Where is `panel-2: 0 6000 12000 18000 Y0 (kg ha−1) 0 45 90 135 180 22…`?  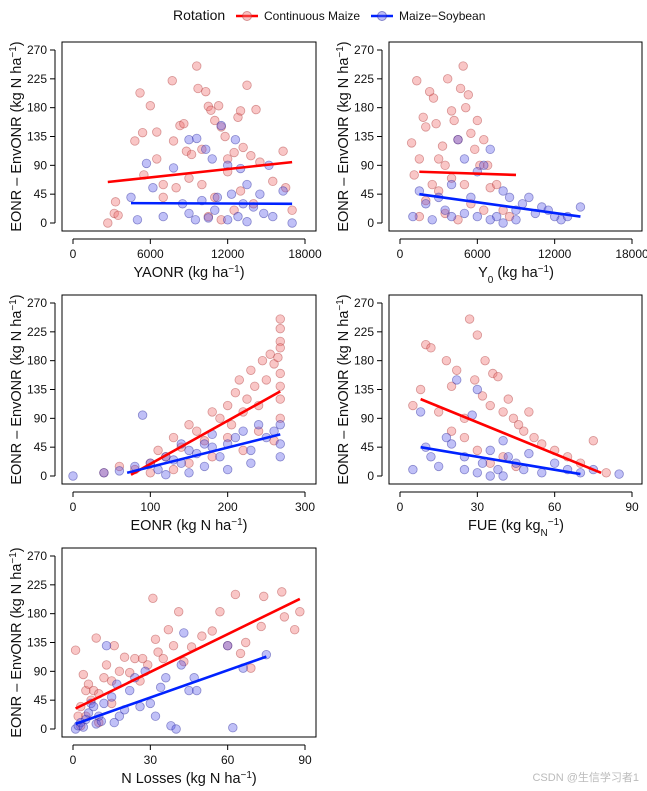
panel-2: 0 6000 12000 18000 Y0 (kg ha−1) 0 45 90 135 180 22… is located at coordinates (491, 163).